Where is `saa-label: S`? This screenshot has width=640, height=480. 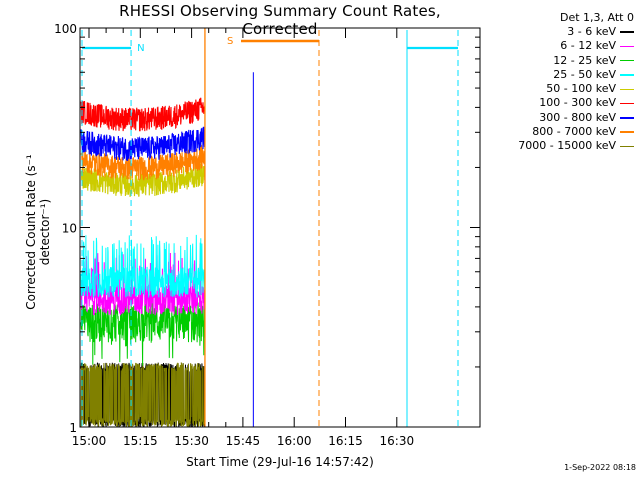 saa-label: S is located at coordinates (230, 41).